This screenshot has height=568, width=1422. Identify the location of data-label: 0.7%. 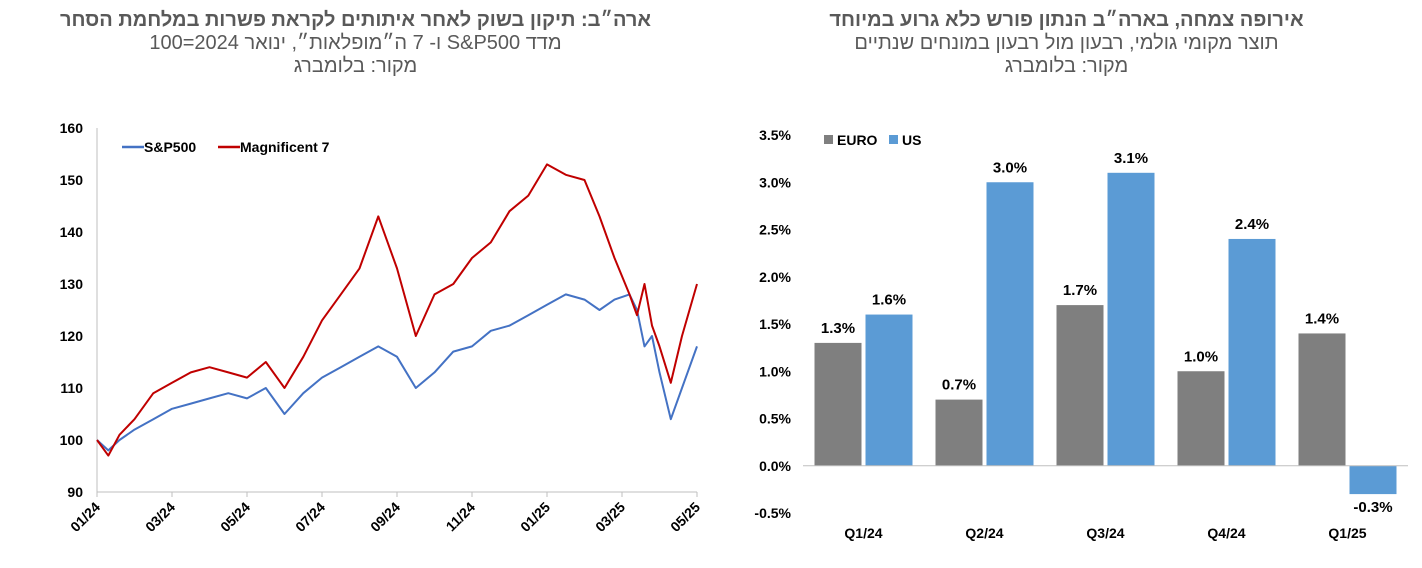
(959, 385).